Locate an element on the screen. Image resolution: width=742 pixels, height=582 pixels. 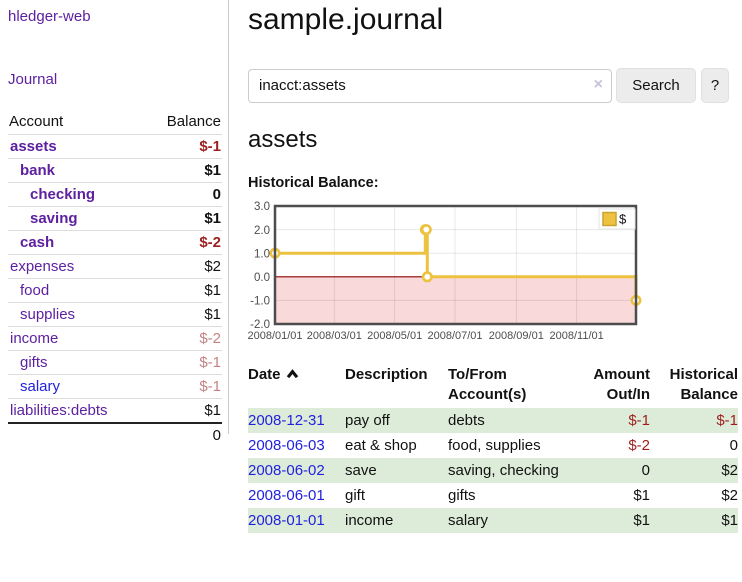
svg-text: 3.0 is located at coordinates (262, 207).